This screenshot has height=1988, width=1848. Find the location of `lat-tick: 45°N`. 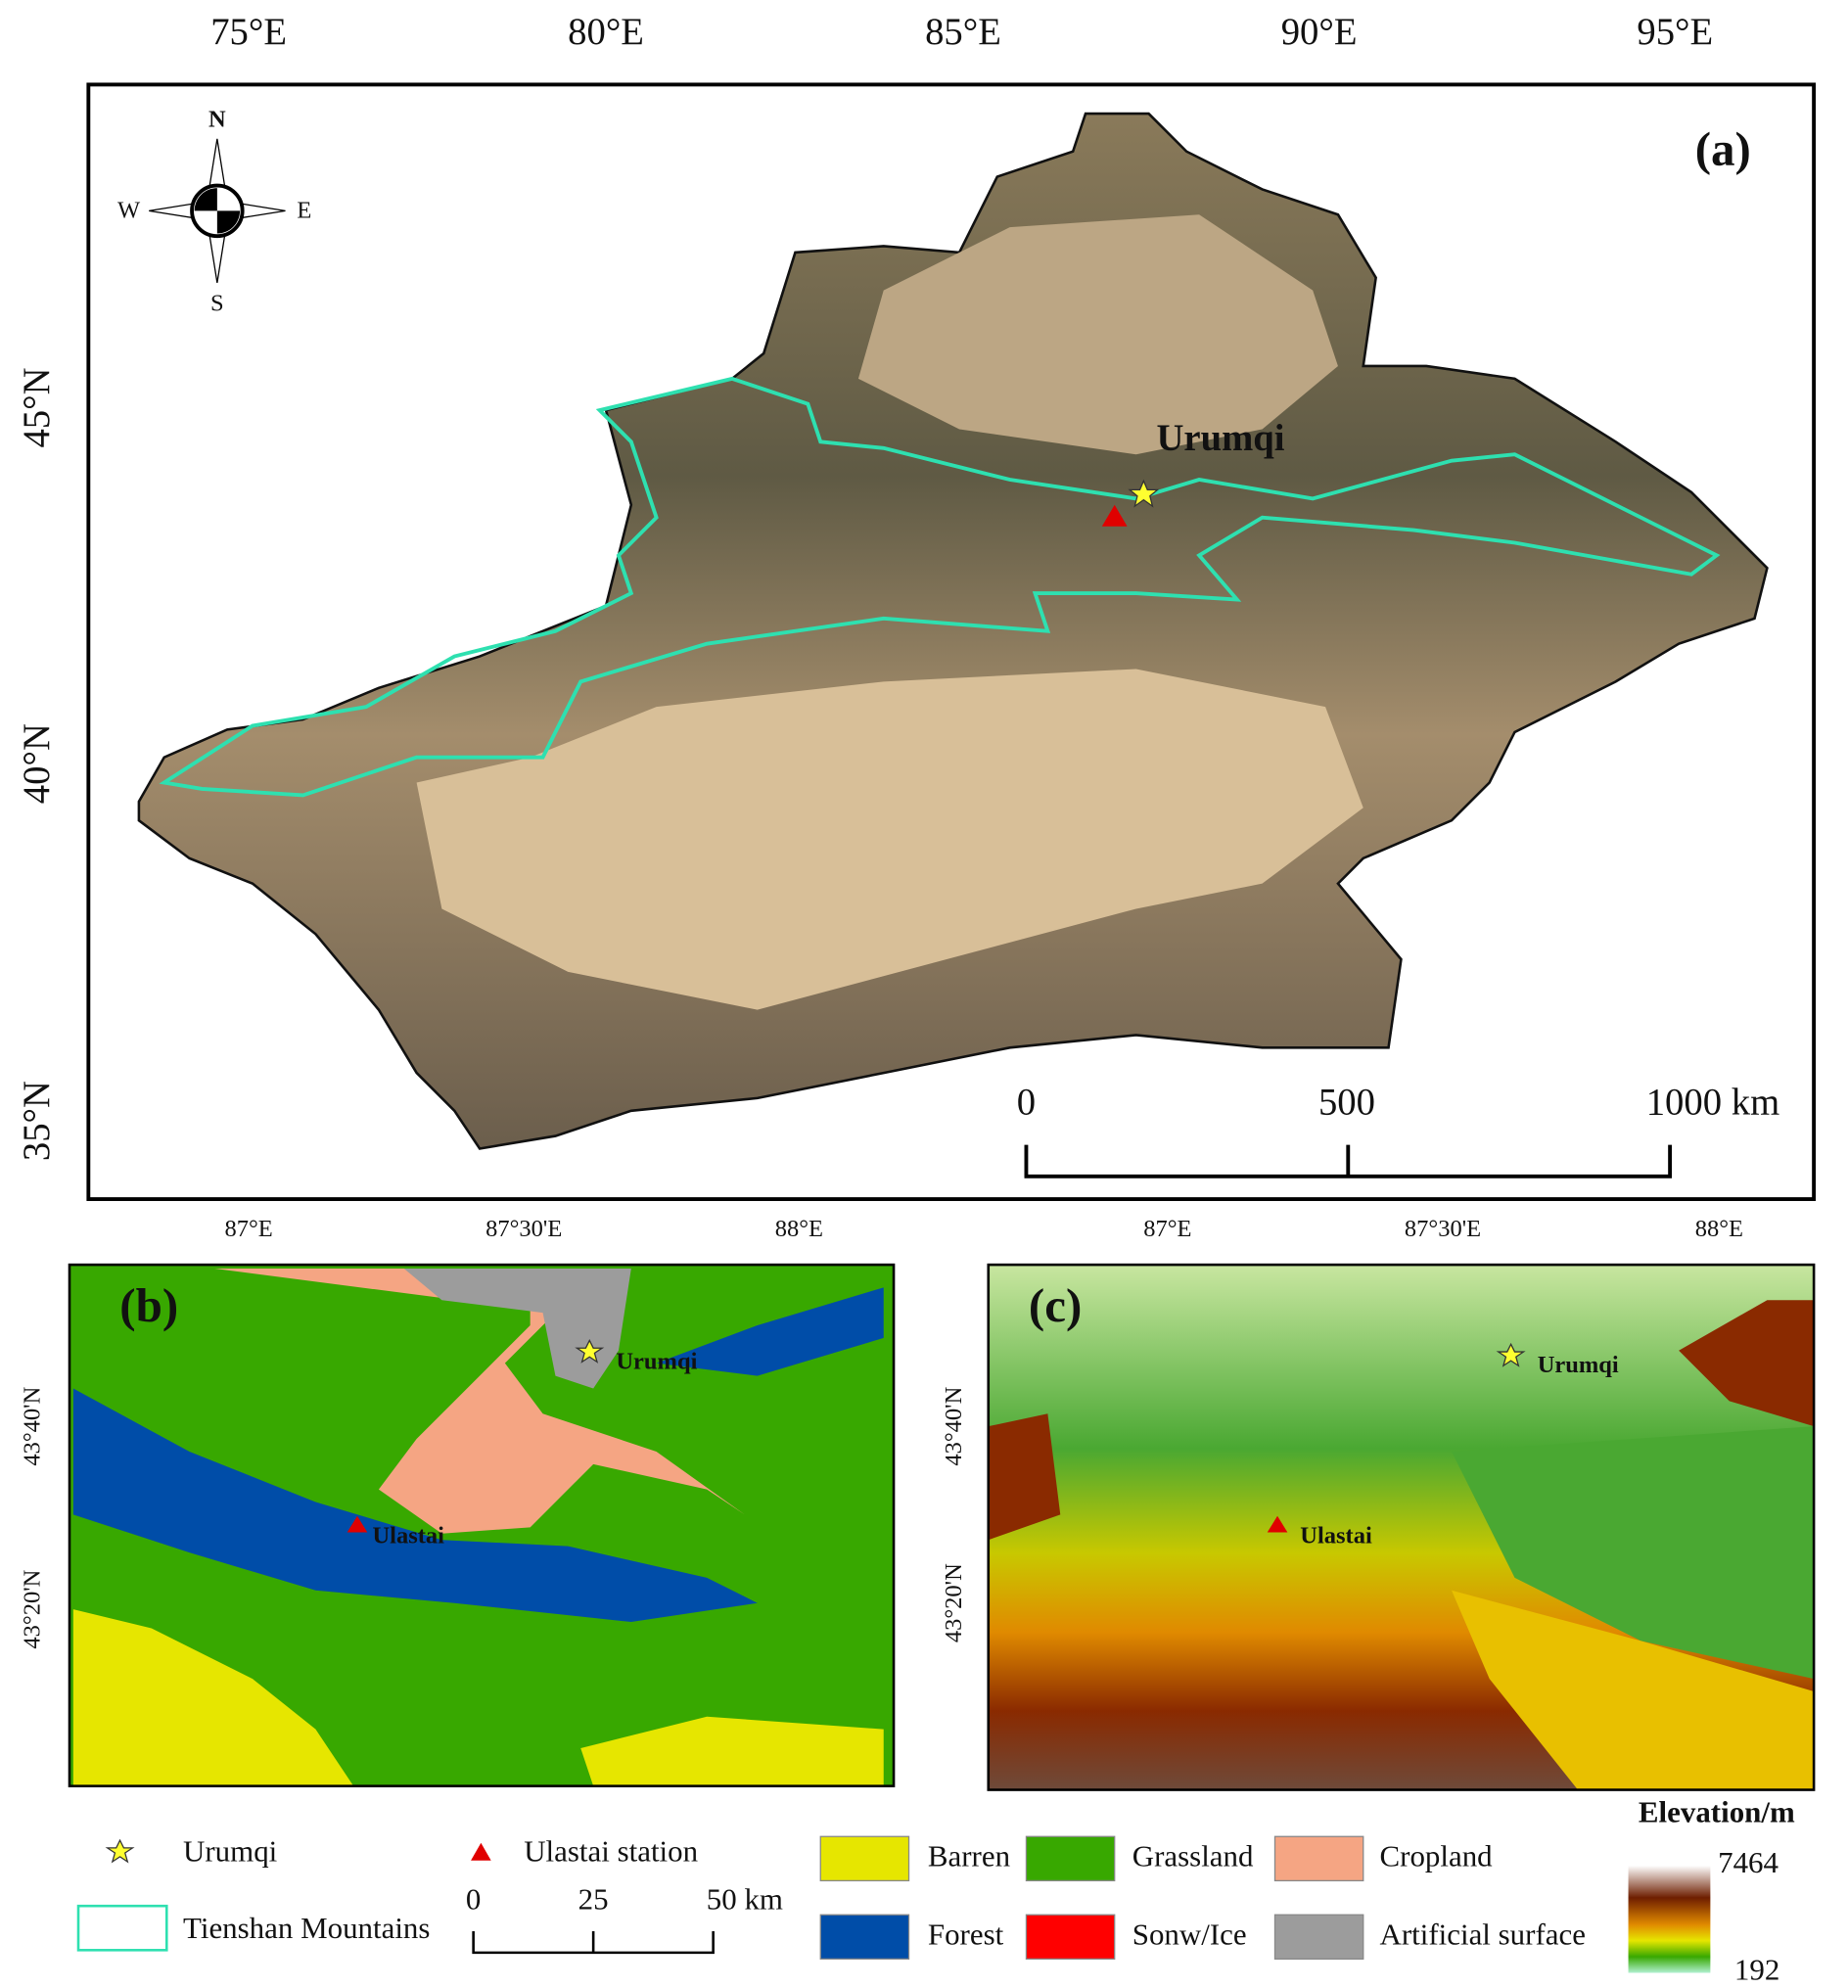

lat-tick: 45°N is located at coordinates (37, 407).